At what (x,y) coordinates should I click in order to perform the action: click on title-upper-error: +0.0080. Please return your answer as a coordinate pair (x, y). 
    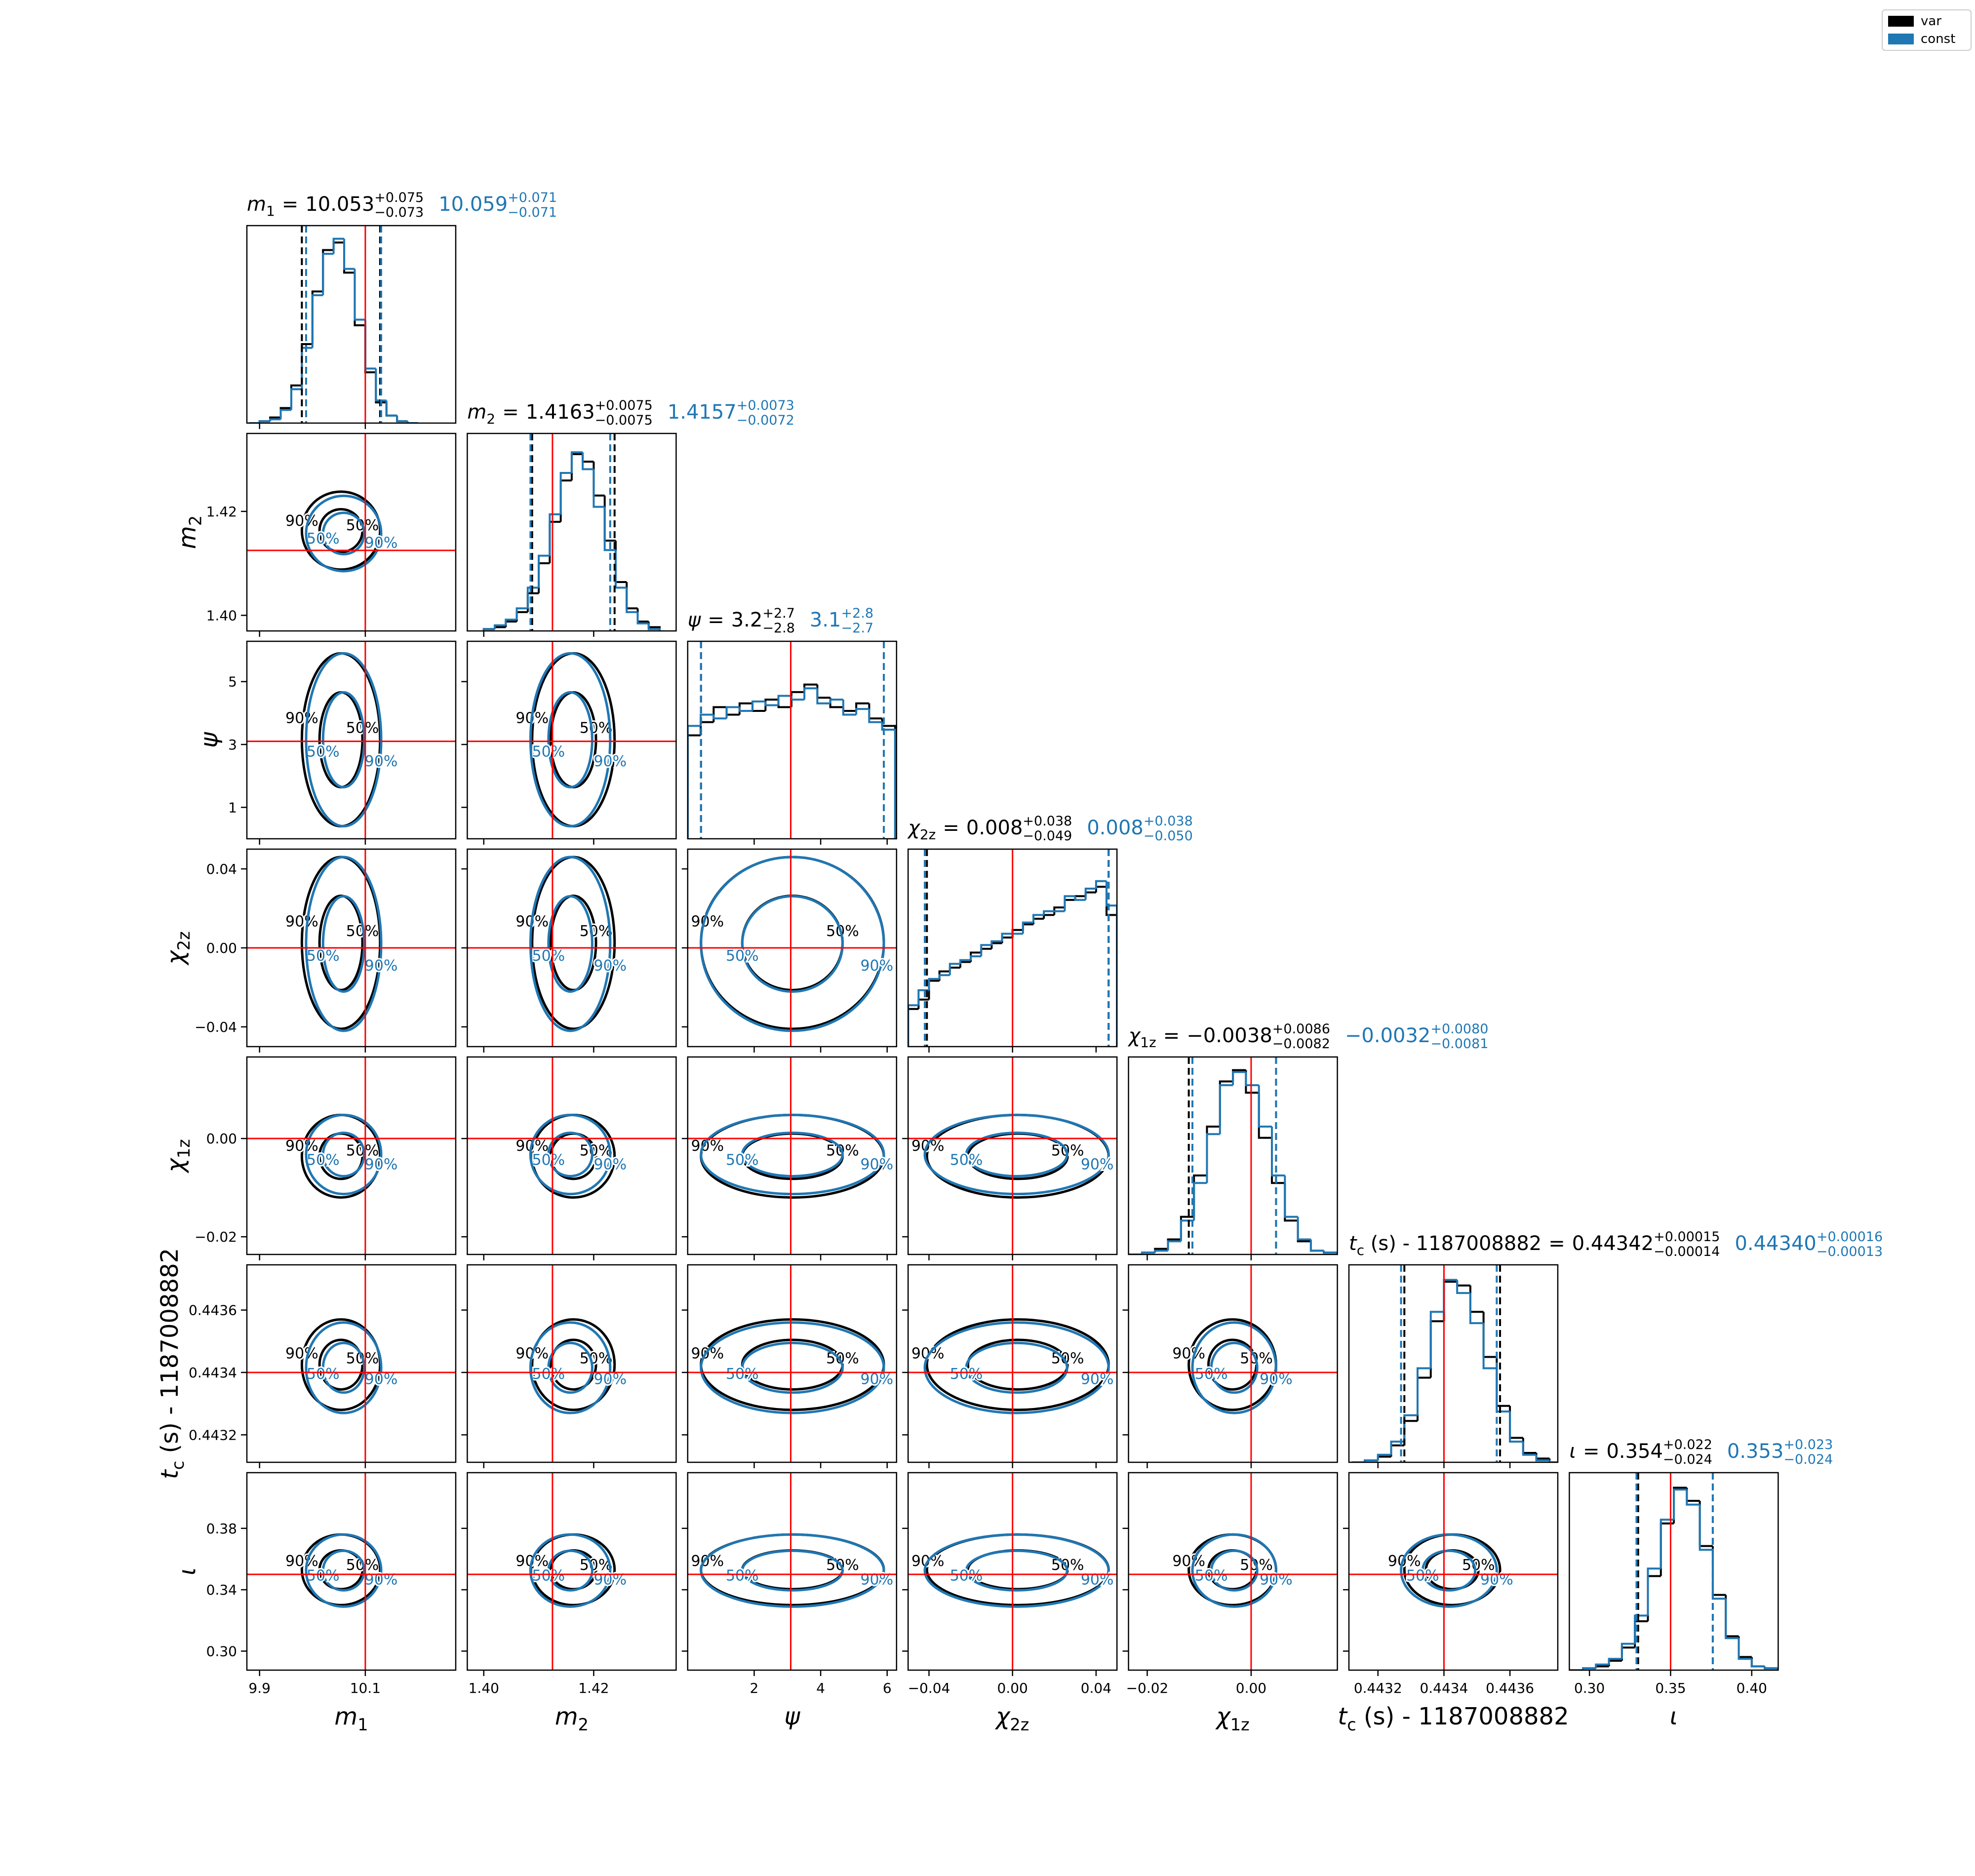
    Looking at the image, I should click on (1459, 1029).